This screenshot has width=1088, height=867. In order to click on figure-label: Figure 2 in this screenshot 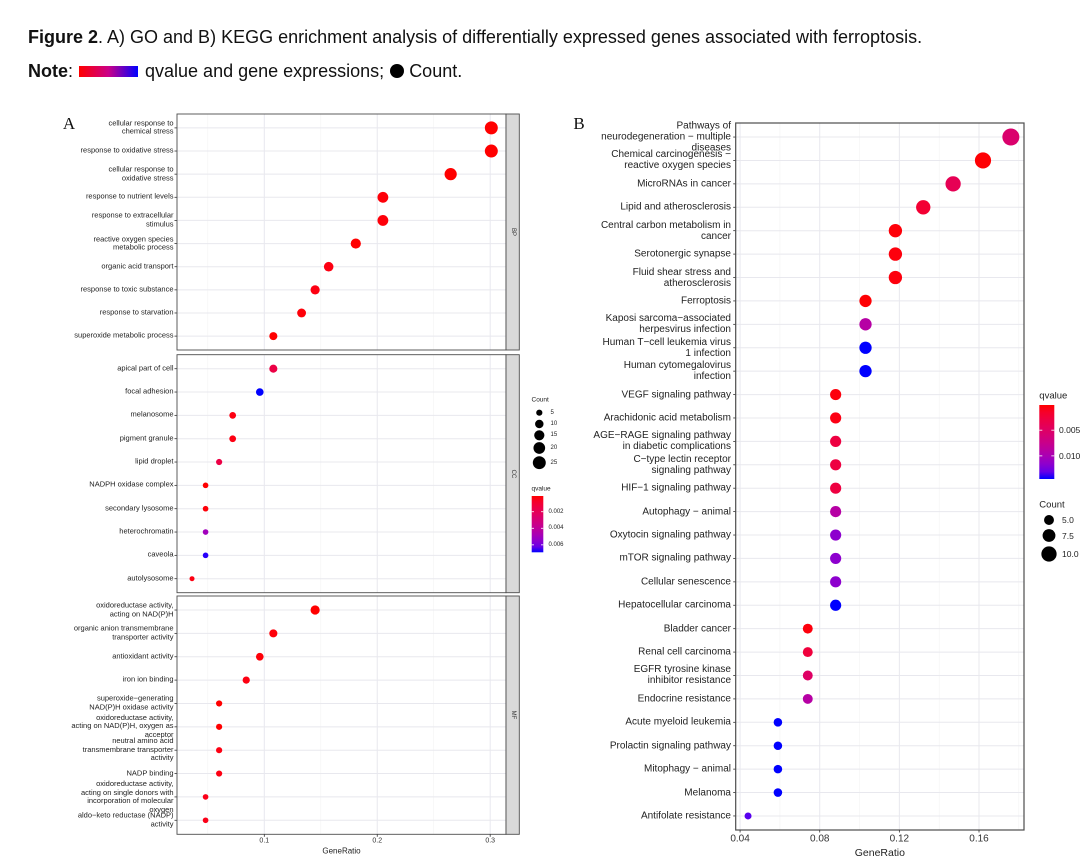, I will do `click(63, 37)`.